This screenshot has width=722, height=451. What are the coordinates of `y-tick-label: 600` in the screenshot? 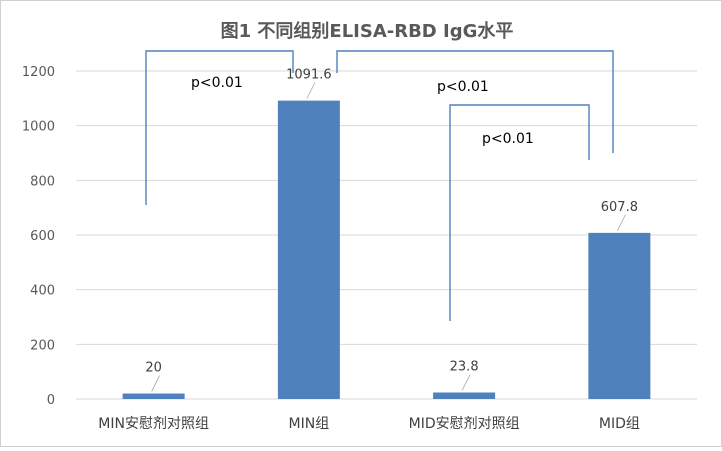 It's located at (42, 236).